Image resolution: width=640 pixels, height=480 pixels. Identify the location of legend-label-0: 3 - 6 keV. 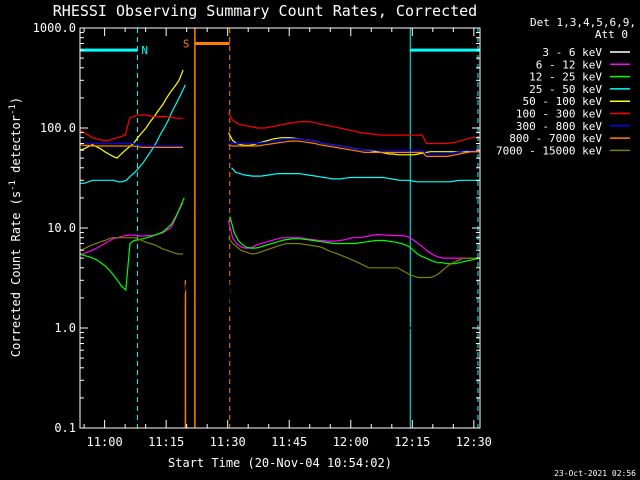
(572, 52).